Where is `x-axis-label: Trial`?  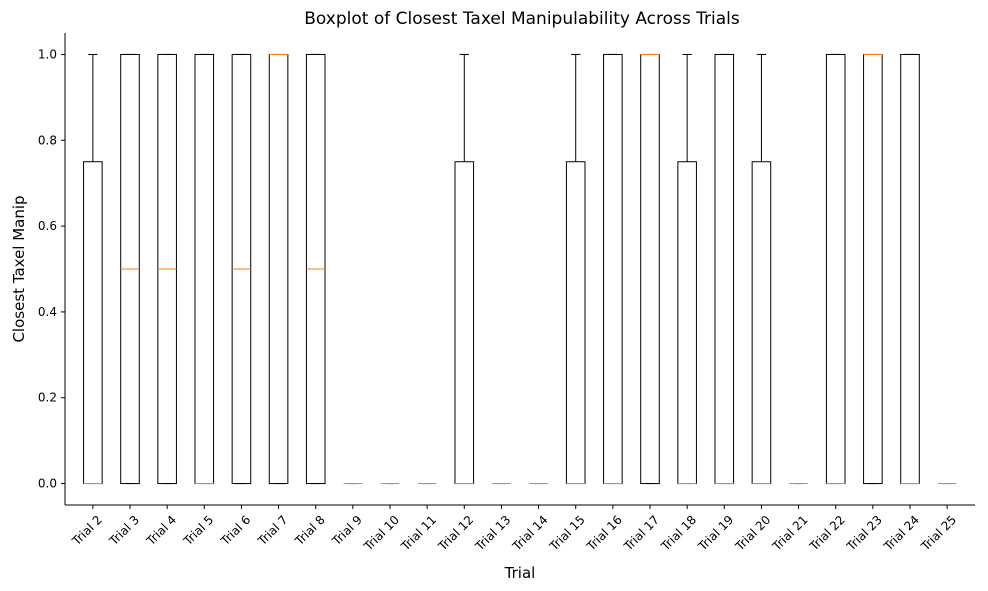
x-axis-label: Trial is located at coordinates (520, 573).